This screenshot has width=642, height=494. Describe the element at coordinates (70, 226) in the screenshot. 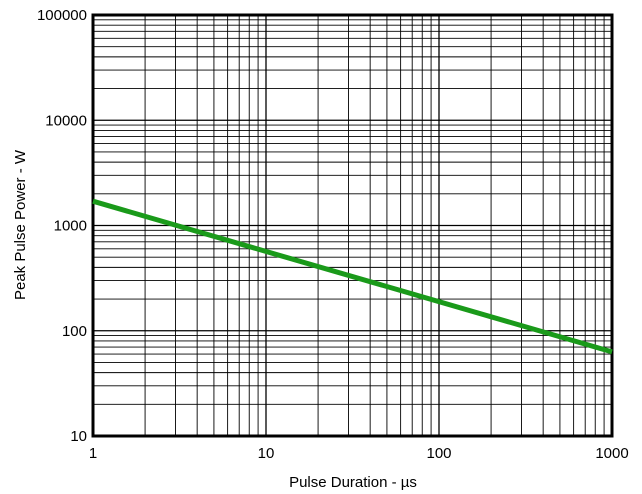

I see `y-tick-label: 1000` at that location.